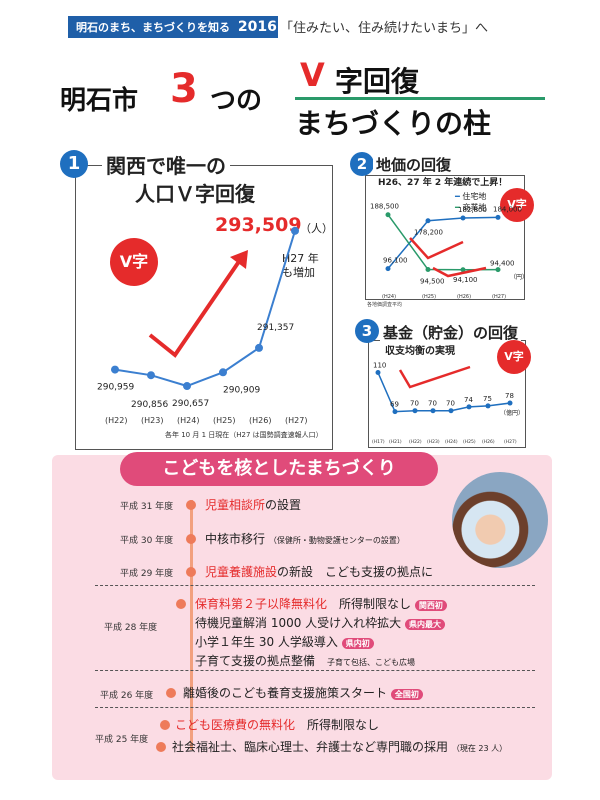 The height and width of the screenshot is (800, 600). Describe the element at coordinates (74, 164) in the screenshot. I see `panel1-number: 1` at that location.